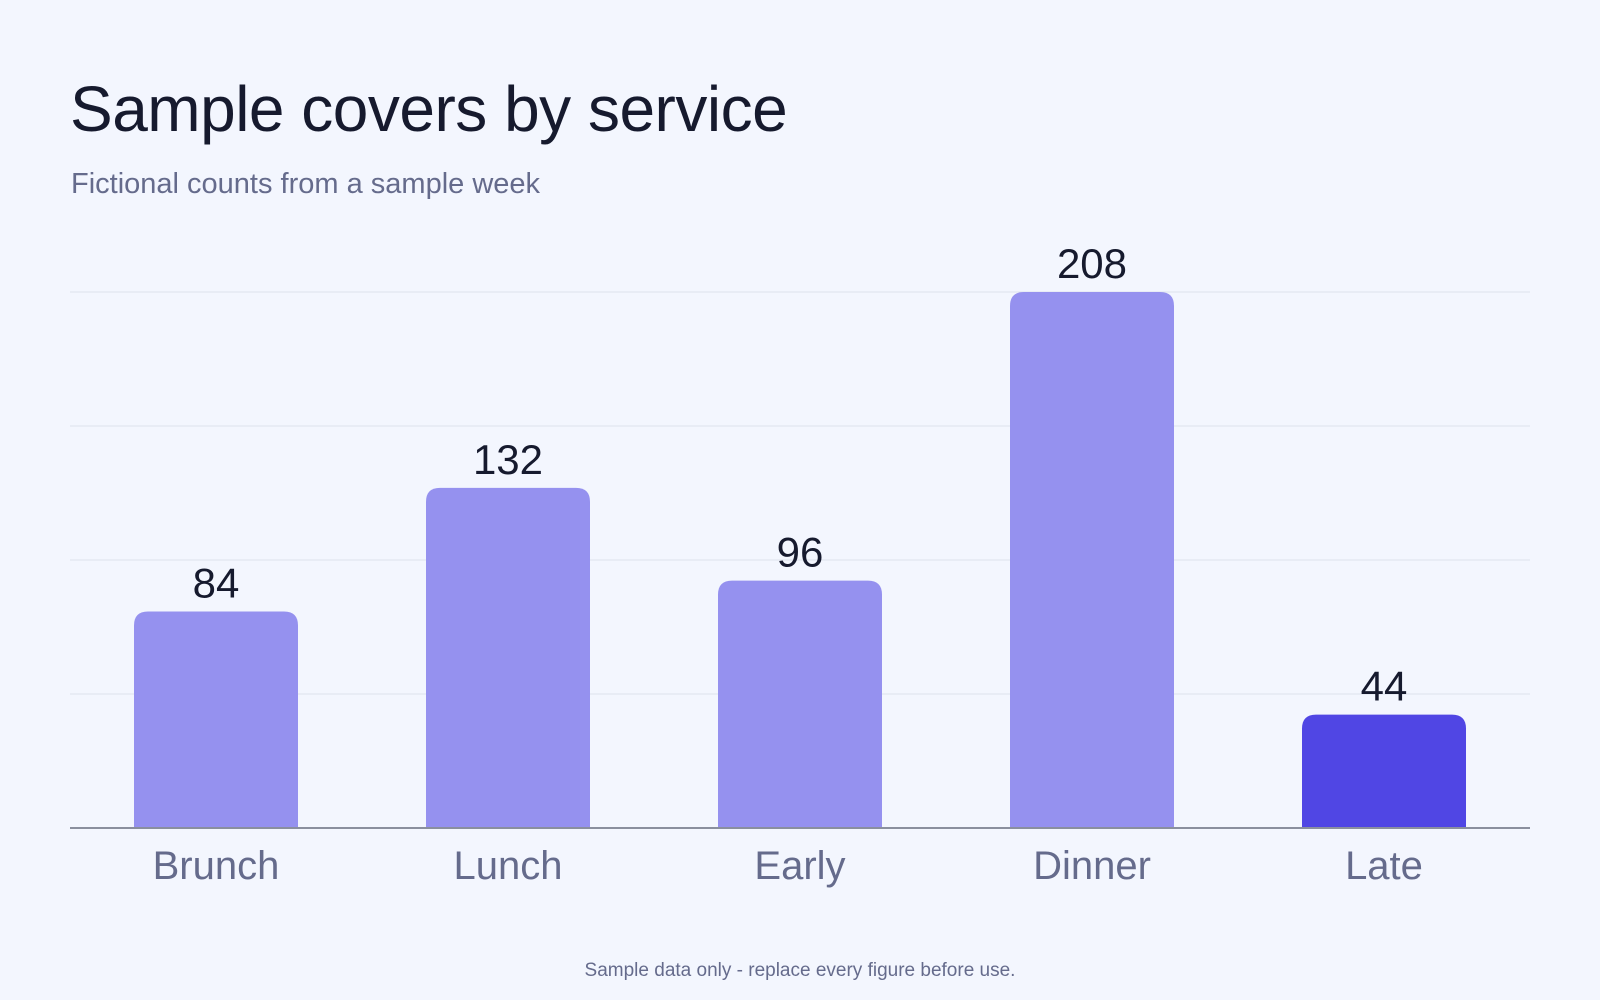  Describe the element at coordinates (1384, 686) in the screenshot. I see `value-label-late: 44` at that location.